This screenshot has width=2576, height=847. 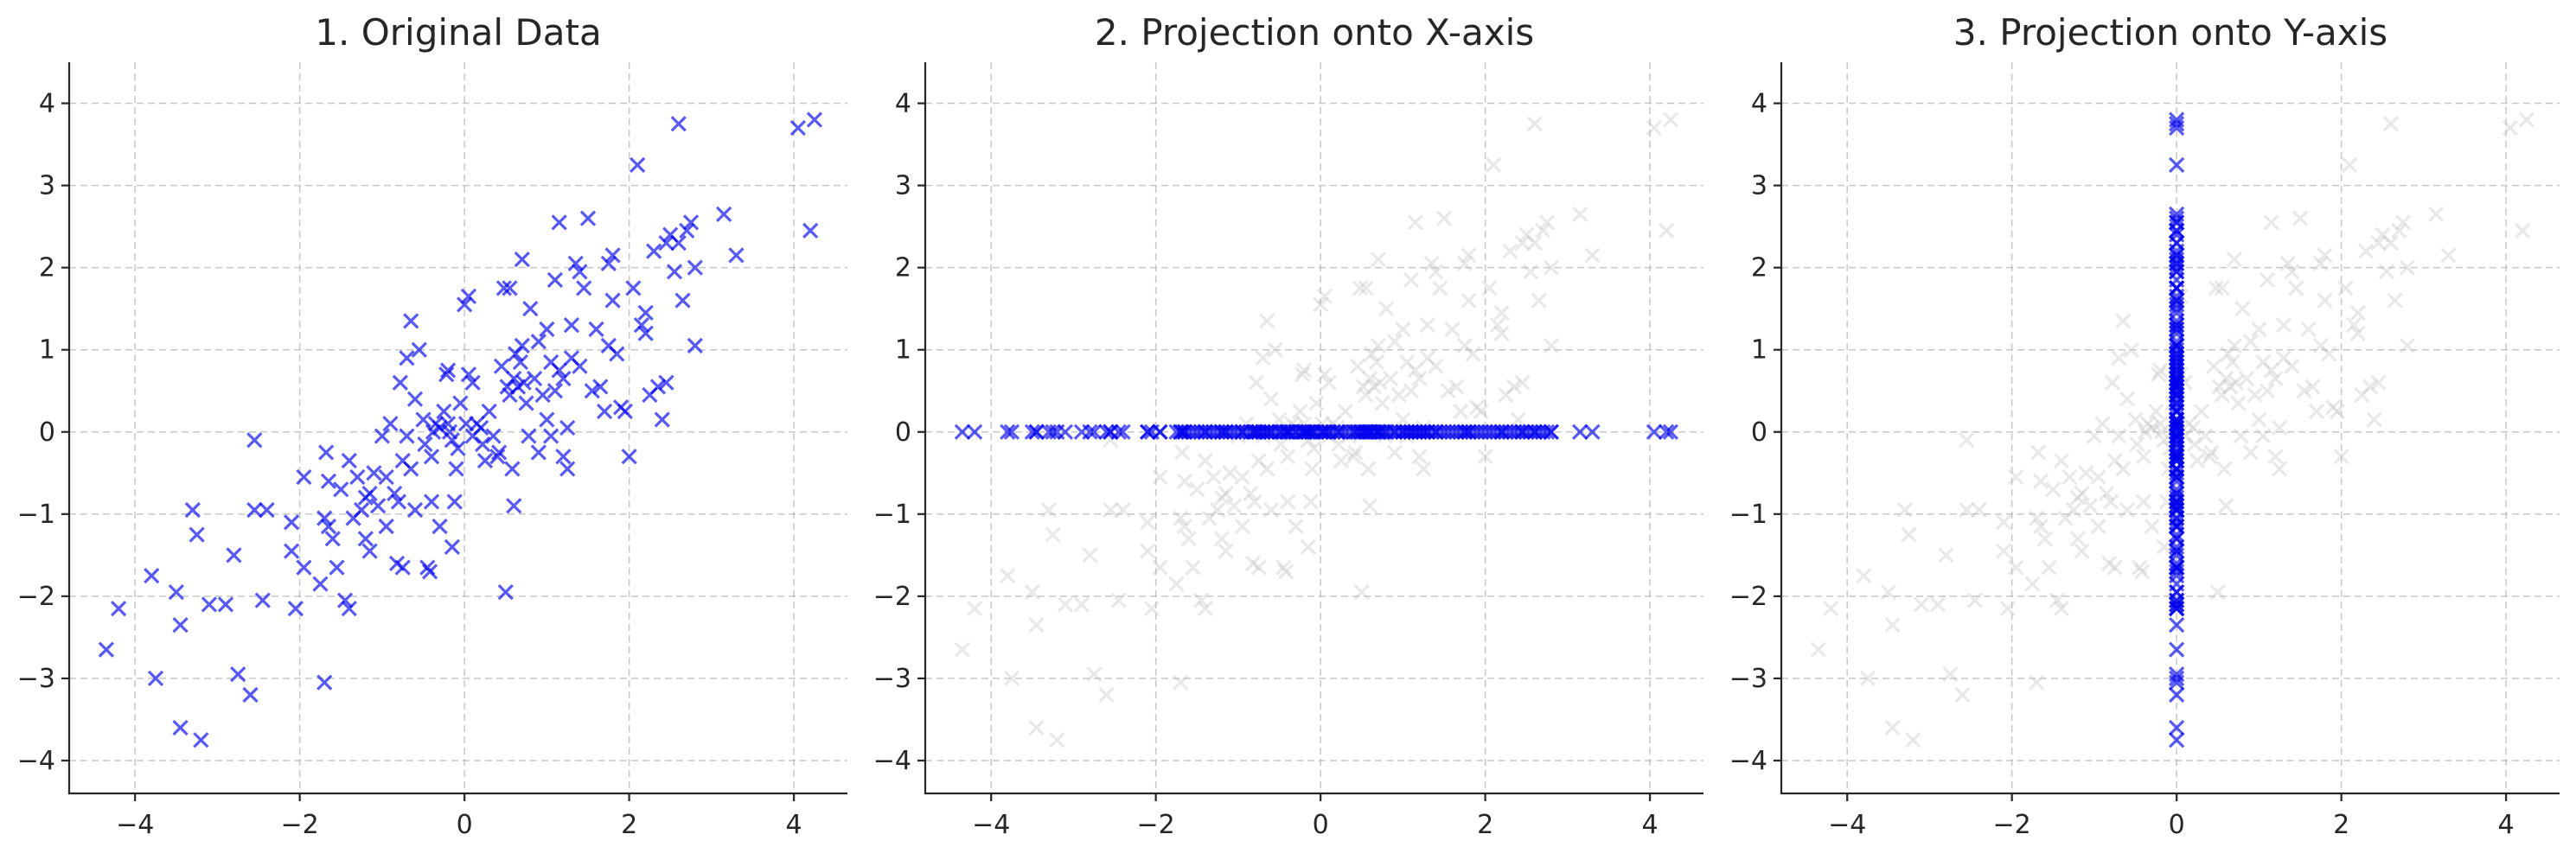 What do you see at coordinates (1321, 825) in the screenshot?
I see `x-tick-label: 0` at bounding box center [1321, 825].